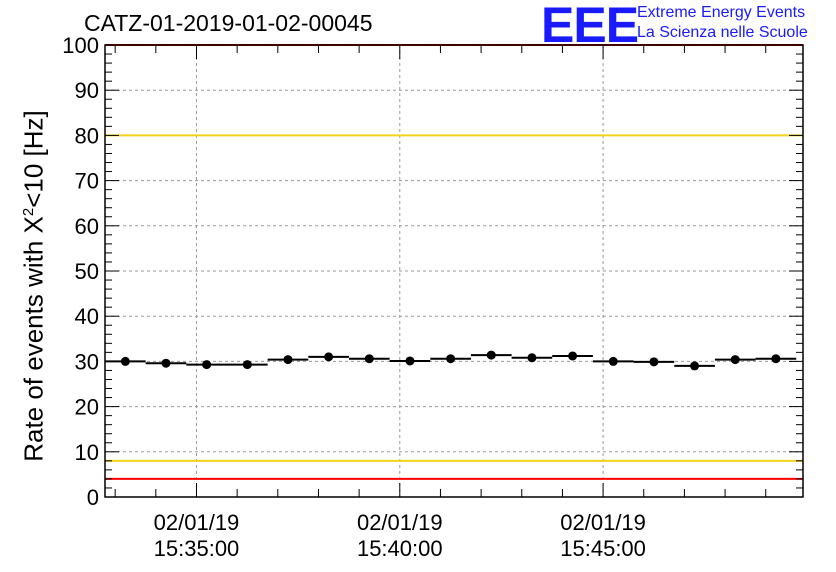  I want to click on eee-logo: EEE, so click(590, 26).